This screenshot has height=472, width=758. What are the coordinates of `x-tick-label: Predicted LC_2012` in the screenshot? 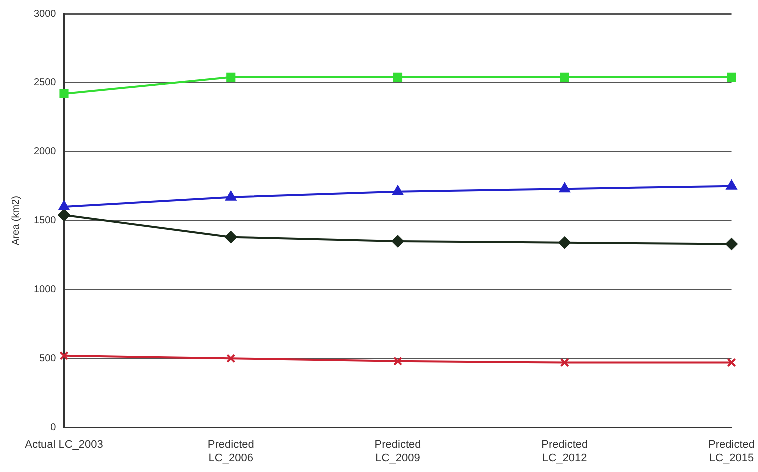 It's located at (565, 451).